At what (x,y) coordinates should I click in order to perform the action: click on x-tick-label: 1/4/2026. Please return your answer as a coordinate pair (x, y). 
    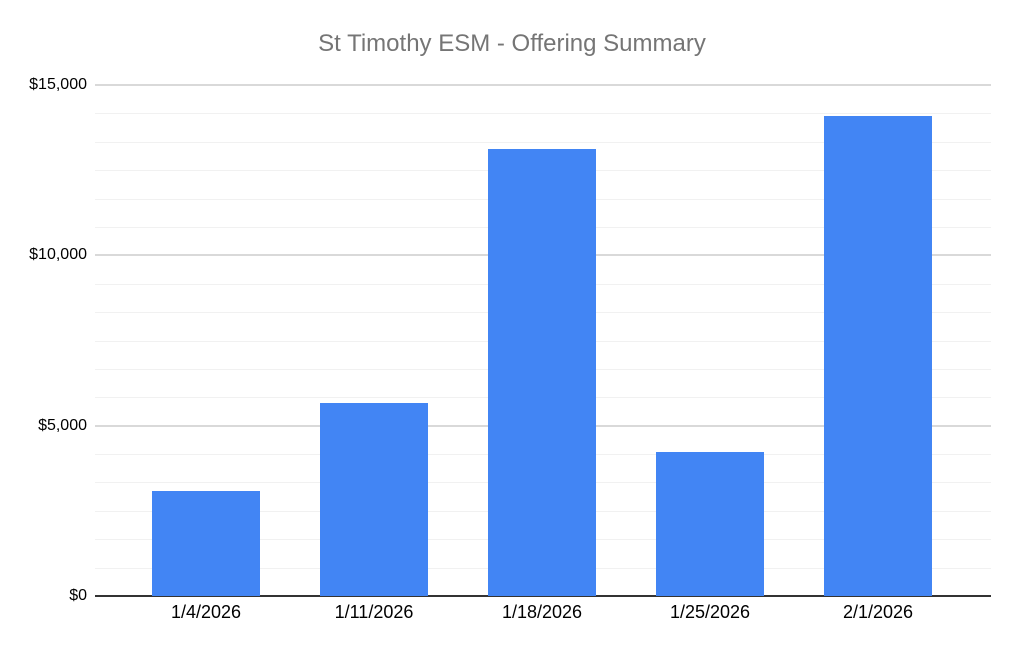
    Looking at the image, I should click on (206, 612).